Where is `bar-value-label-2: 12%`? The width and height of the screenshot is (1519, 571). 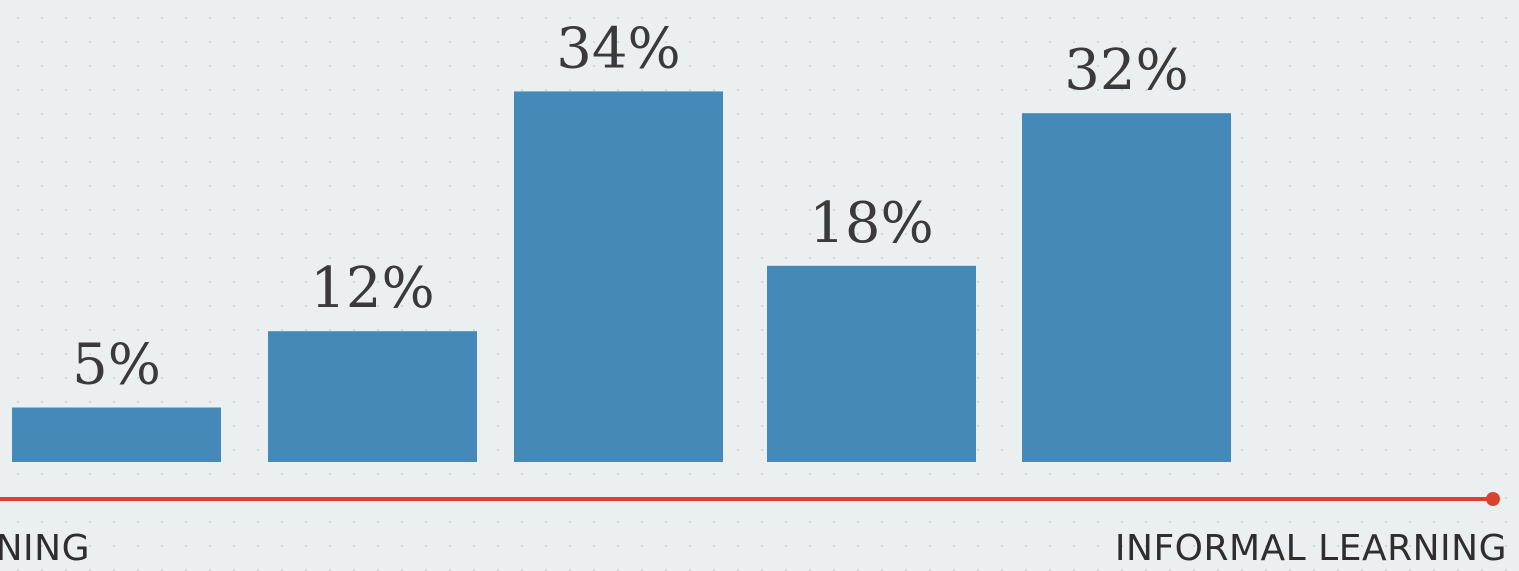 bar-value-label-2: 12% is located at coordinates (372, 288).